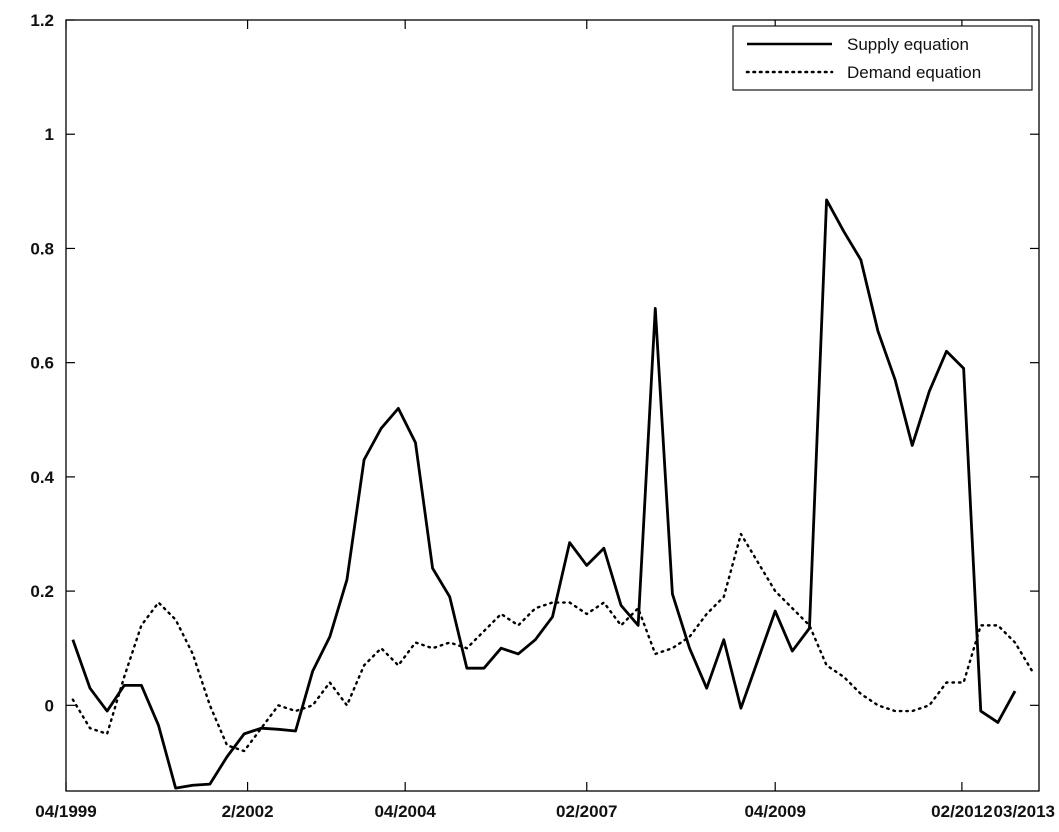 The height and width of the screenshot is (832, 1059). What do you see at coordinates (42, 477) in the screenshot?
I see `y-tick-label: 0.4` at bounding box center [42, 477].